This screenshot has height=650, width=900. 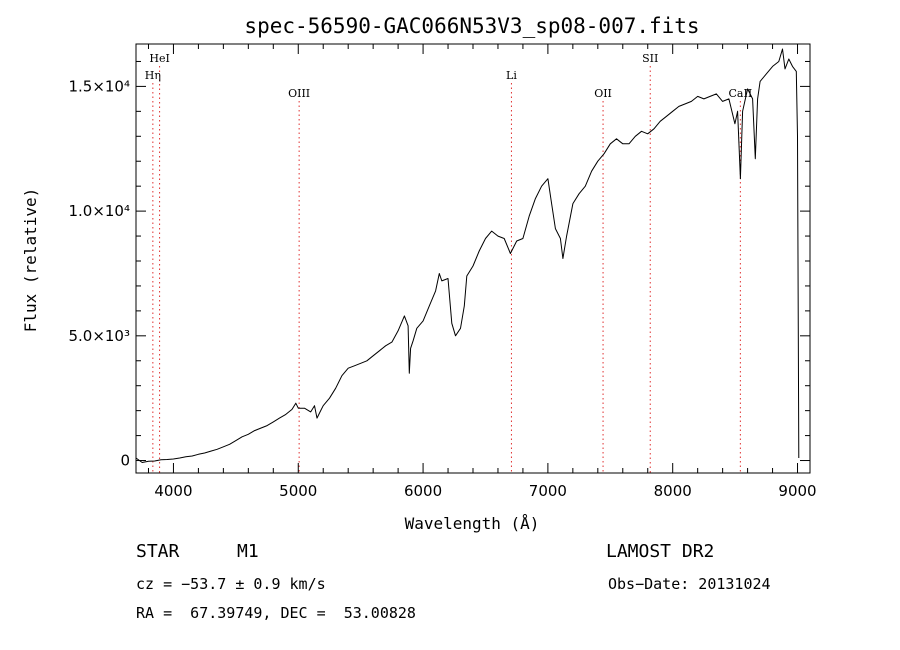 What do you see at coordinates (673, 491) in the screenshot?
I see `x-tick-label: 8000` at bounding box center [673, 491].